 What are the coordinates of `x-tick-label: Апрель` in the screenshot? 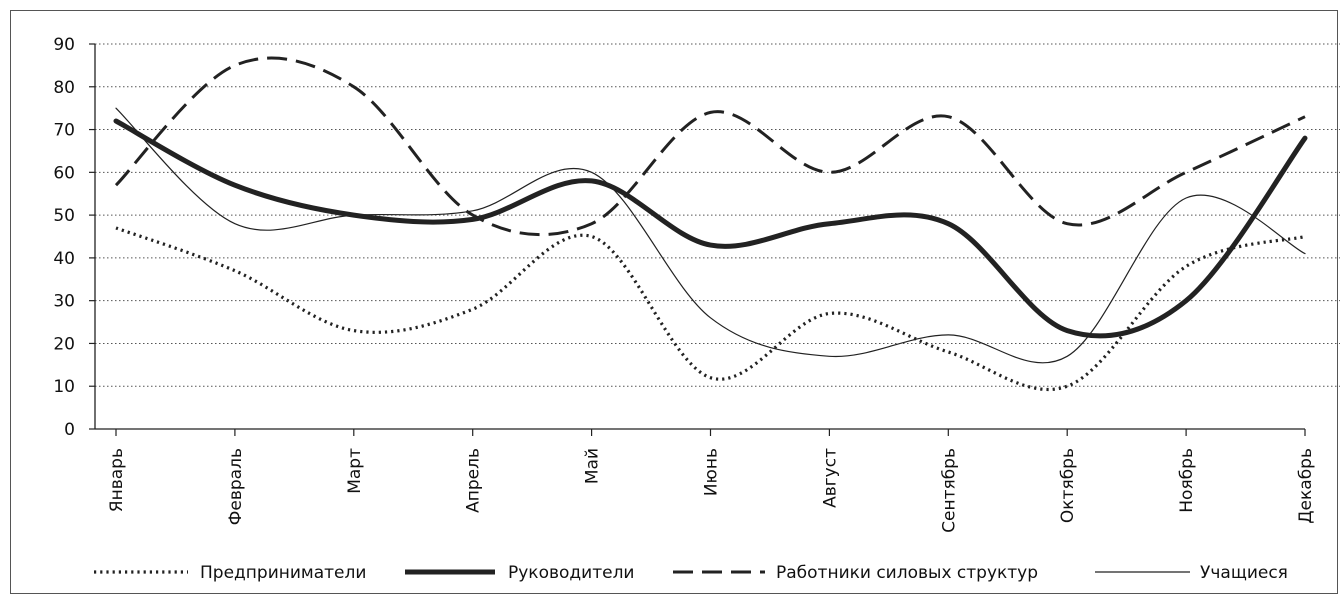 It's located at (474, 480).